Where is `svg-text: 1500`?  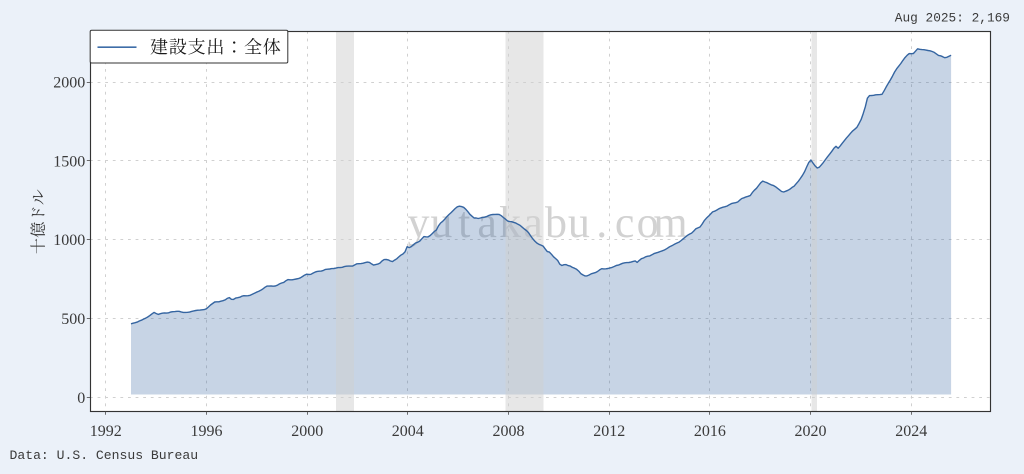 svg-text: 1500 is located at coordinates (69, 161).